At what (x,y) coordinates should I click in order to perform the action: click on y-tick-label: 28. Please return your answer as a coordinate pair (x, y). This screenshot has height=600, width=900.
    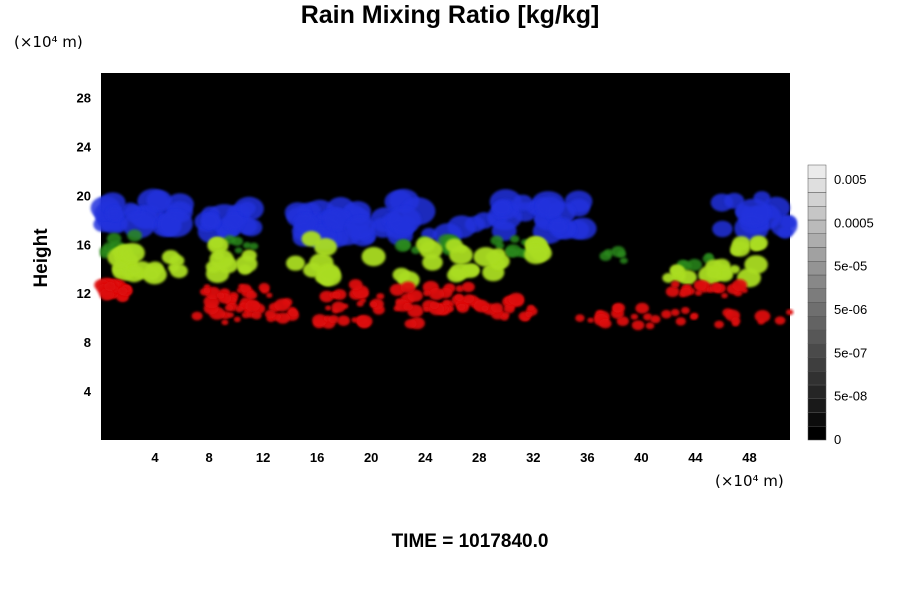
    Looking at the image, I should click on (84, 97).